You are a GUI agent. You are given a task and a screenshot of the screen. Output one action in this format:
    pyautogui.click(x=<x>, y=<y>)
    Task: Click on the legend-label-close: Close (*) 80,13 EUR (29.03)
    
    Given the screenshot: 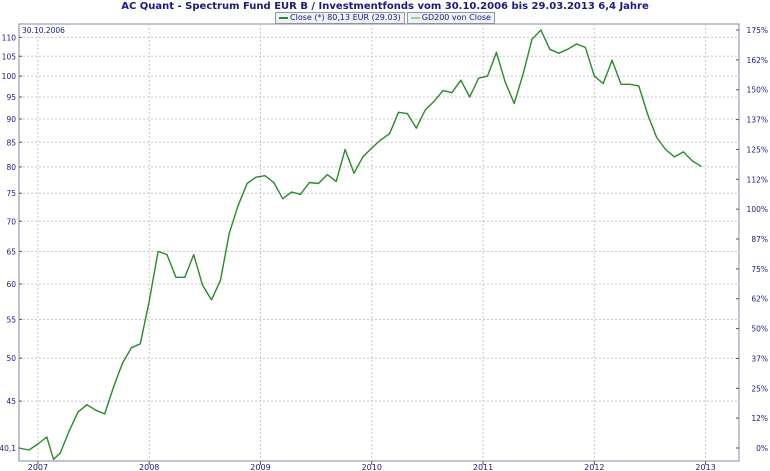 What is the action you would take?
    pyautogui.click(x=345, y=17)
    